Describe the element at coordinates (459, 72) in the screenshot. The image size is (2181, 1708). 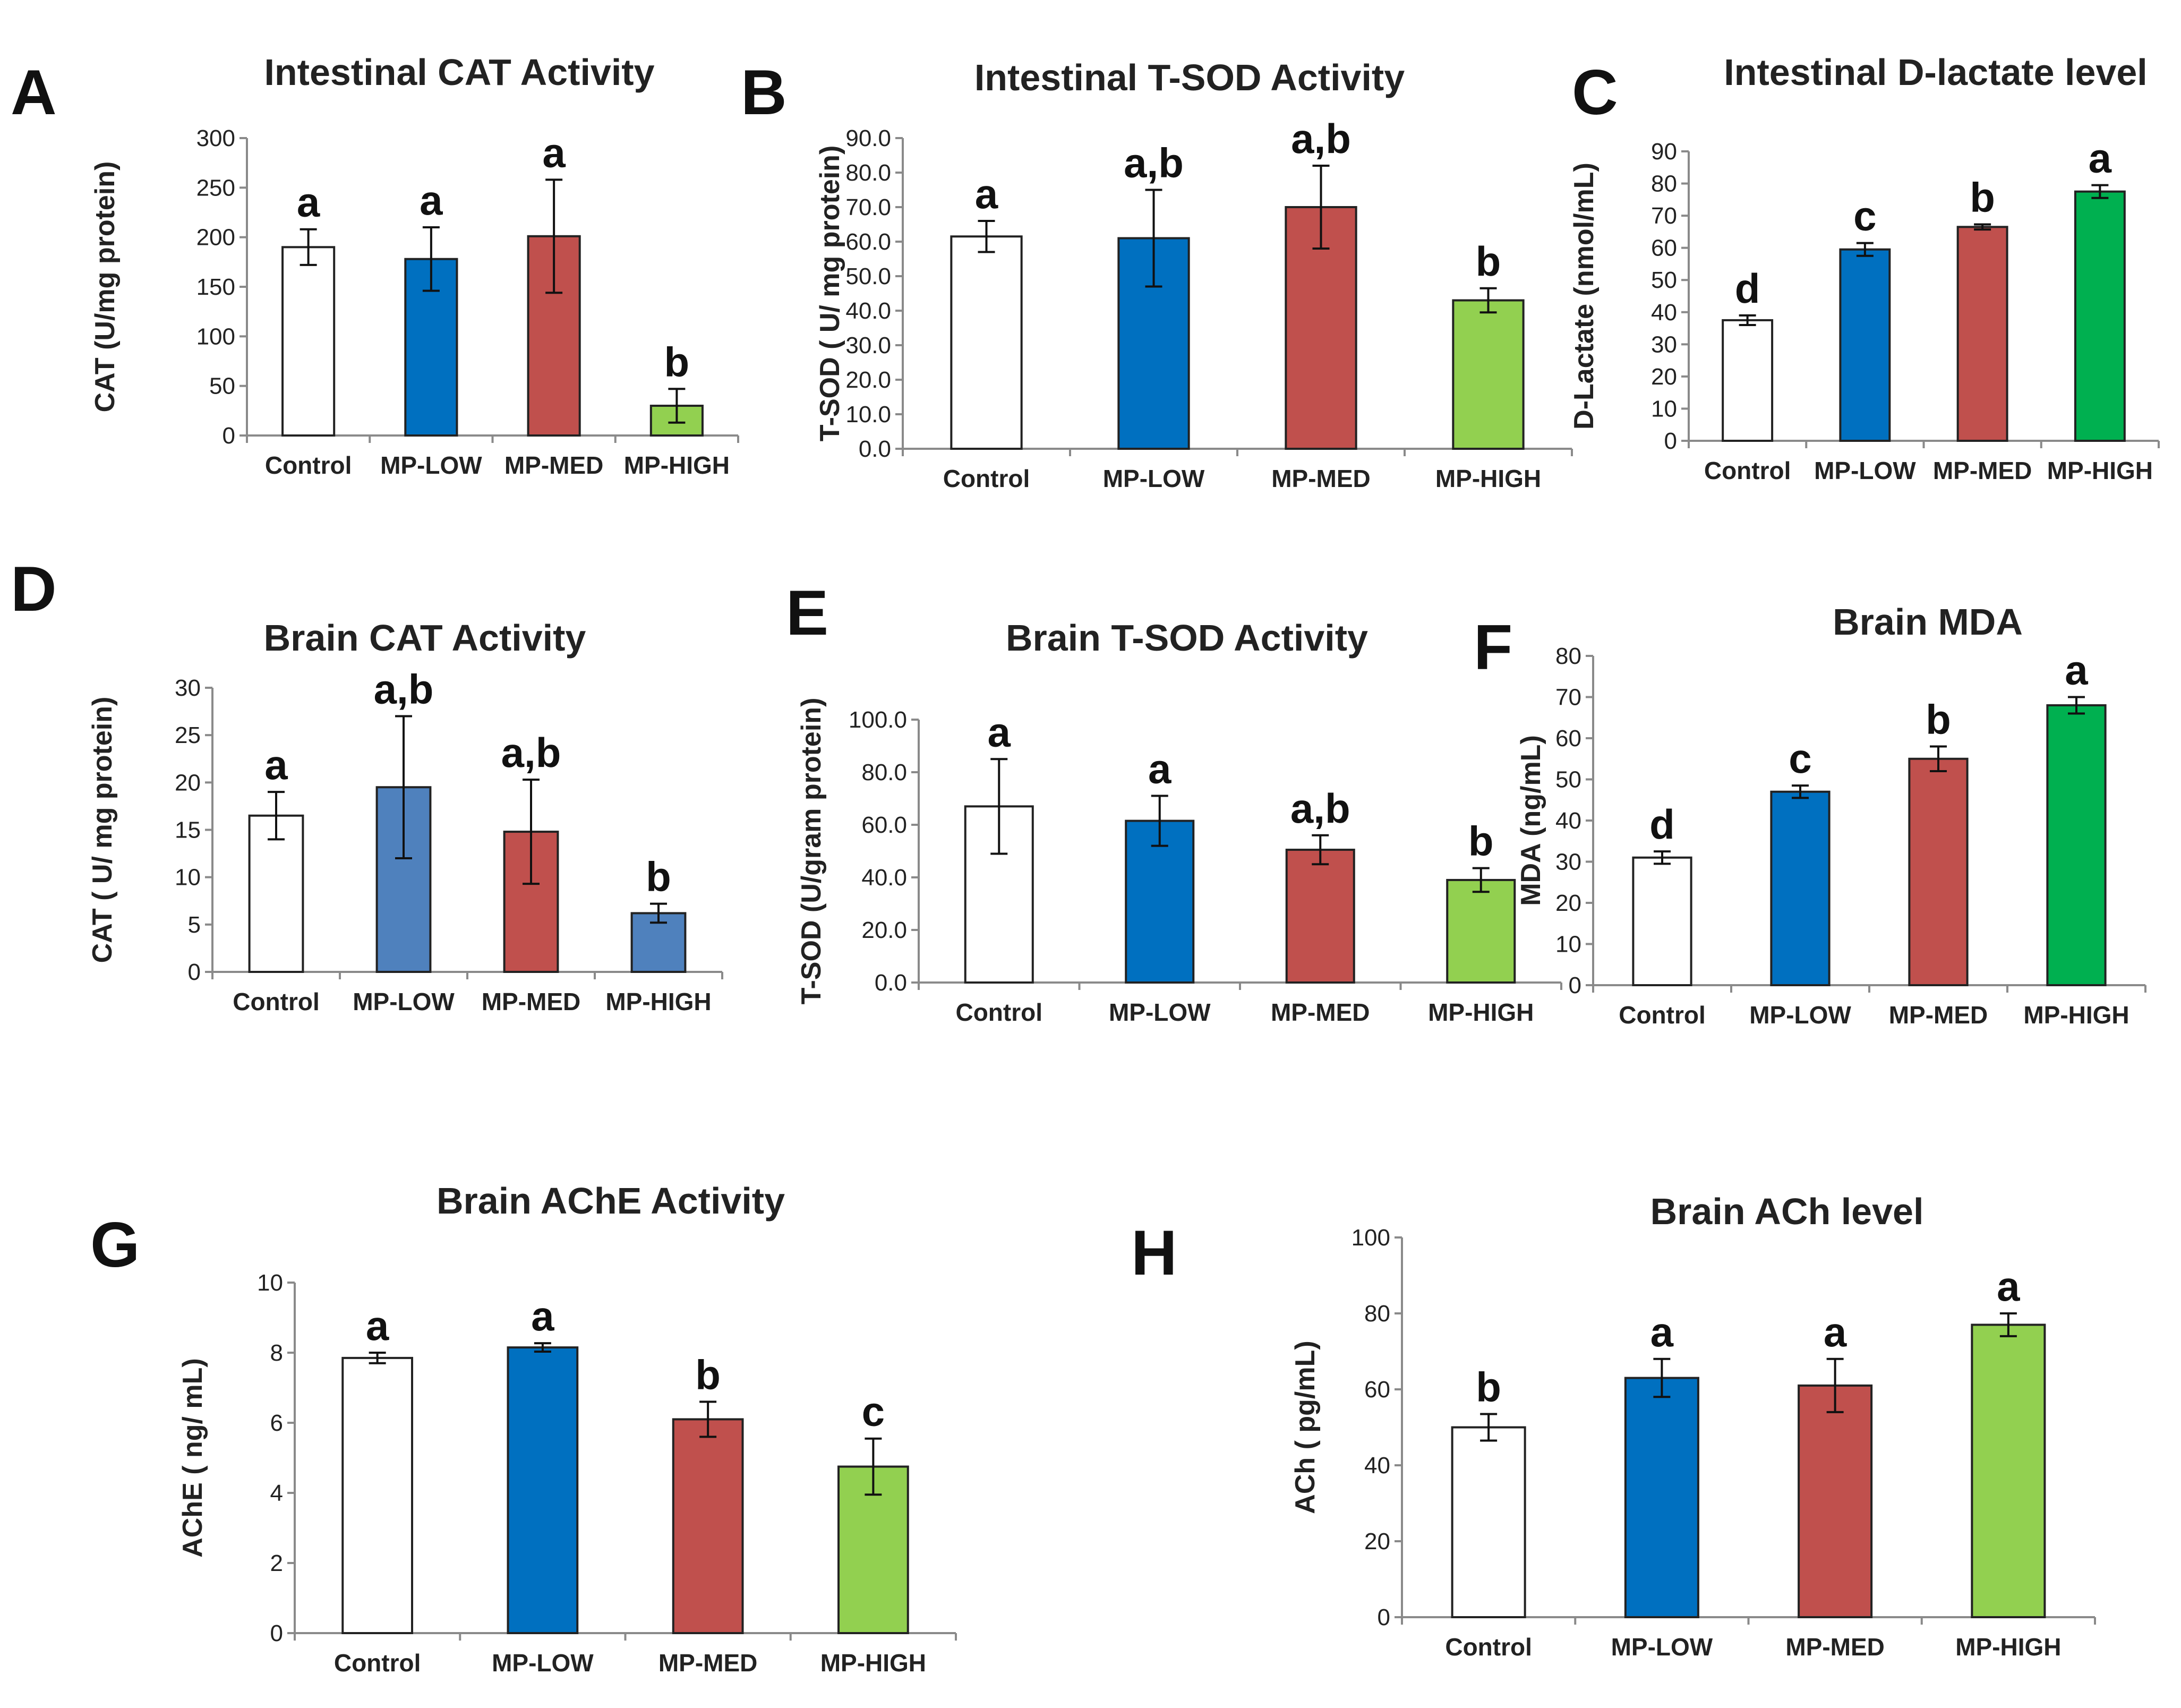
I see `chart-title: Intestinal CAT Activity` at that location.